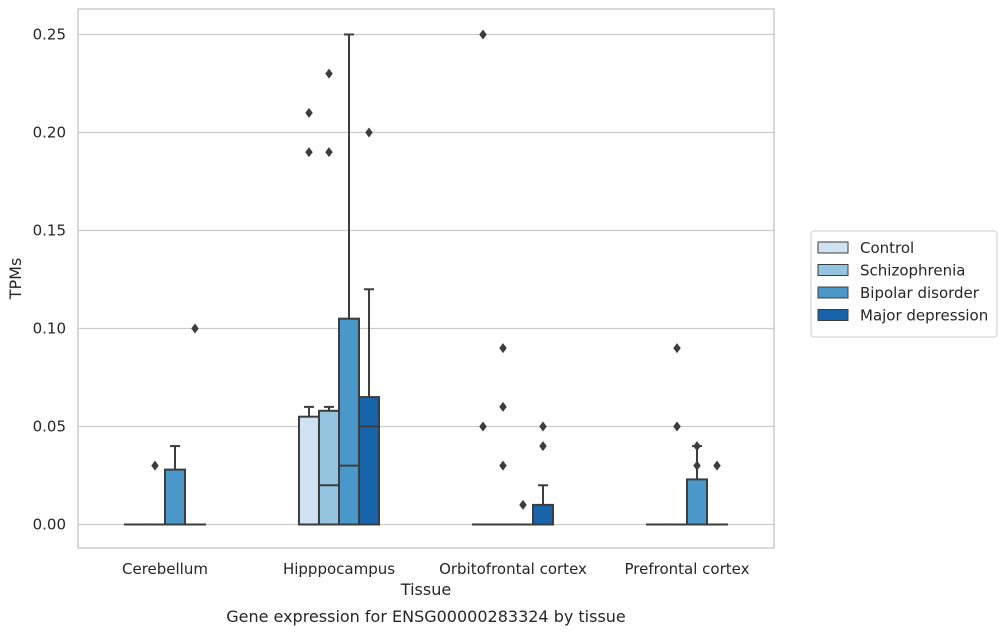 The height and width of the screenshot is (634, 1007). Describe the element at coordinates (425, 589) in the screenshot. I see `x-axis-label: Tissue` at that location.